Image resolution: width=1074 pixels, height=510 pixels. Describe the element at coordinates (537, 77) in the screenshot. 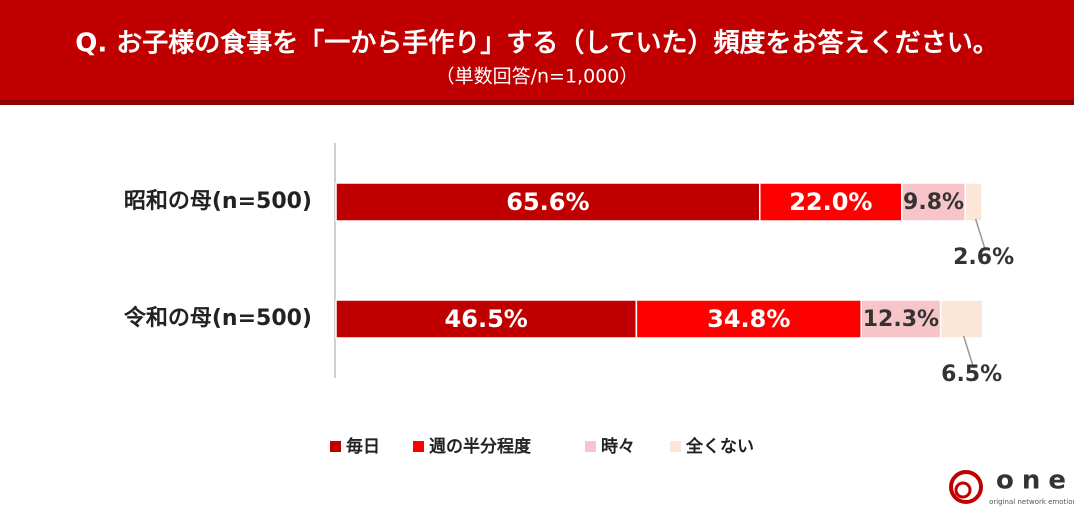

I see `chart-subtitle: （単数回答/n=1,000）` at that location.